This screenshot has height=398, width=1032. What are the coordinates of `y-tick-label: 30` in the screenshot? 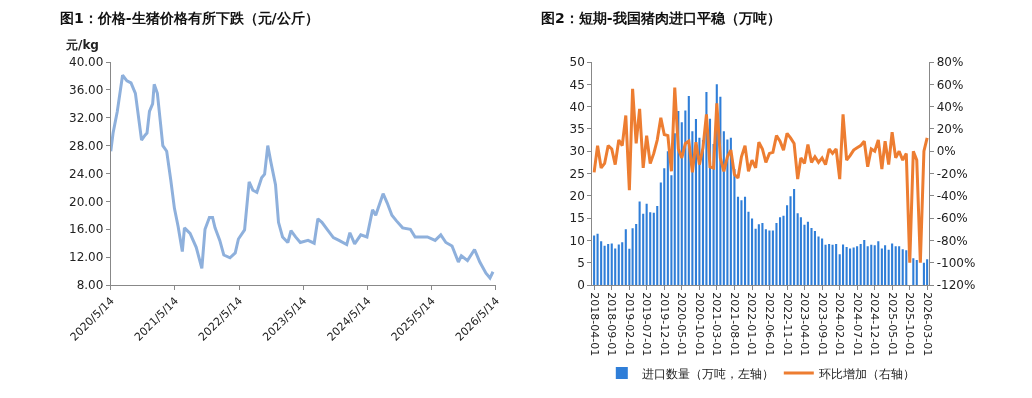 It's located at (577, 151).